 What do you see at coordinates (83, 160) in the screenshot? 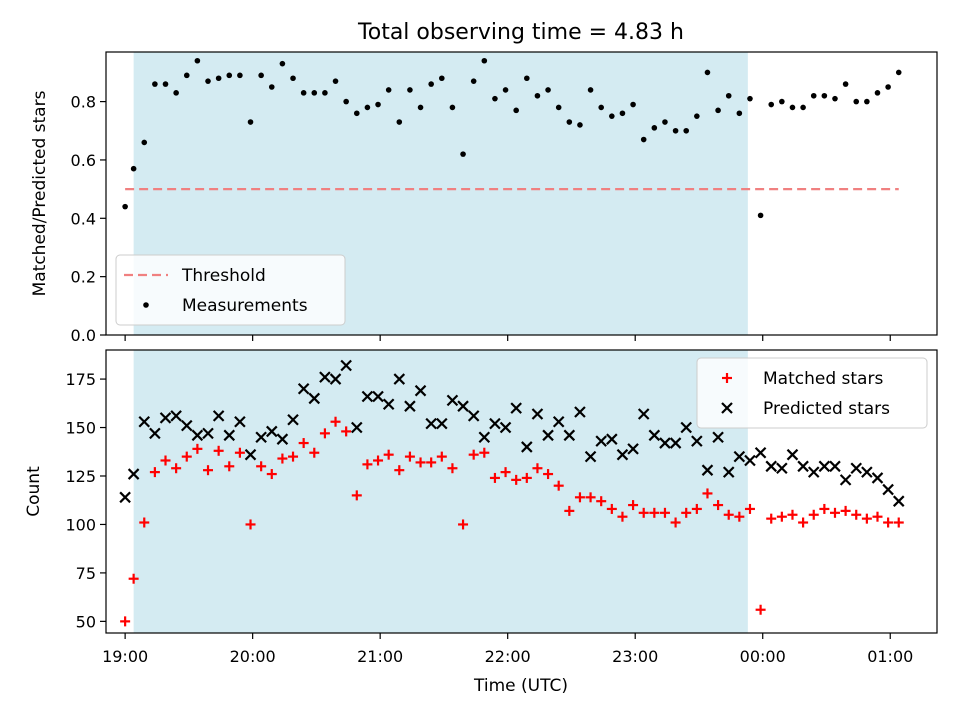
I see `y-tick-label: 0.6` at bounding box center [83, 160].